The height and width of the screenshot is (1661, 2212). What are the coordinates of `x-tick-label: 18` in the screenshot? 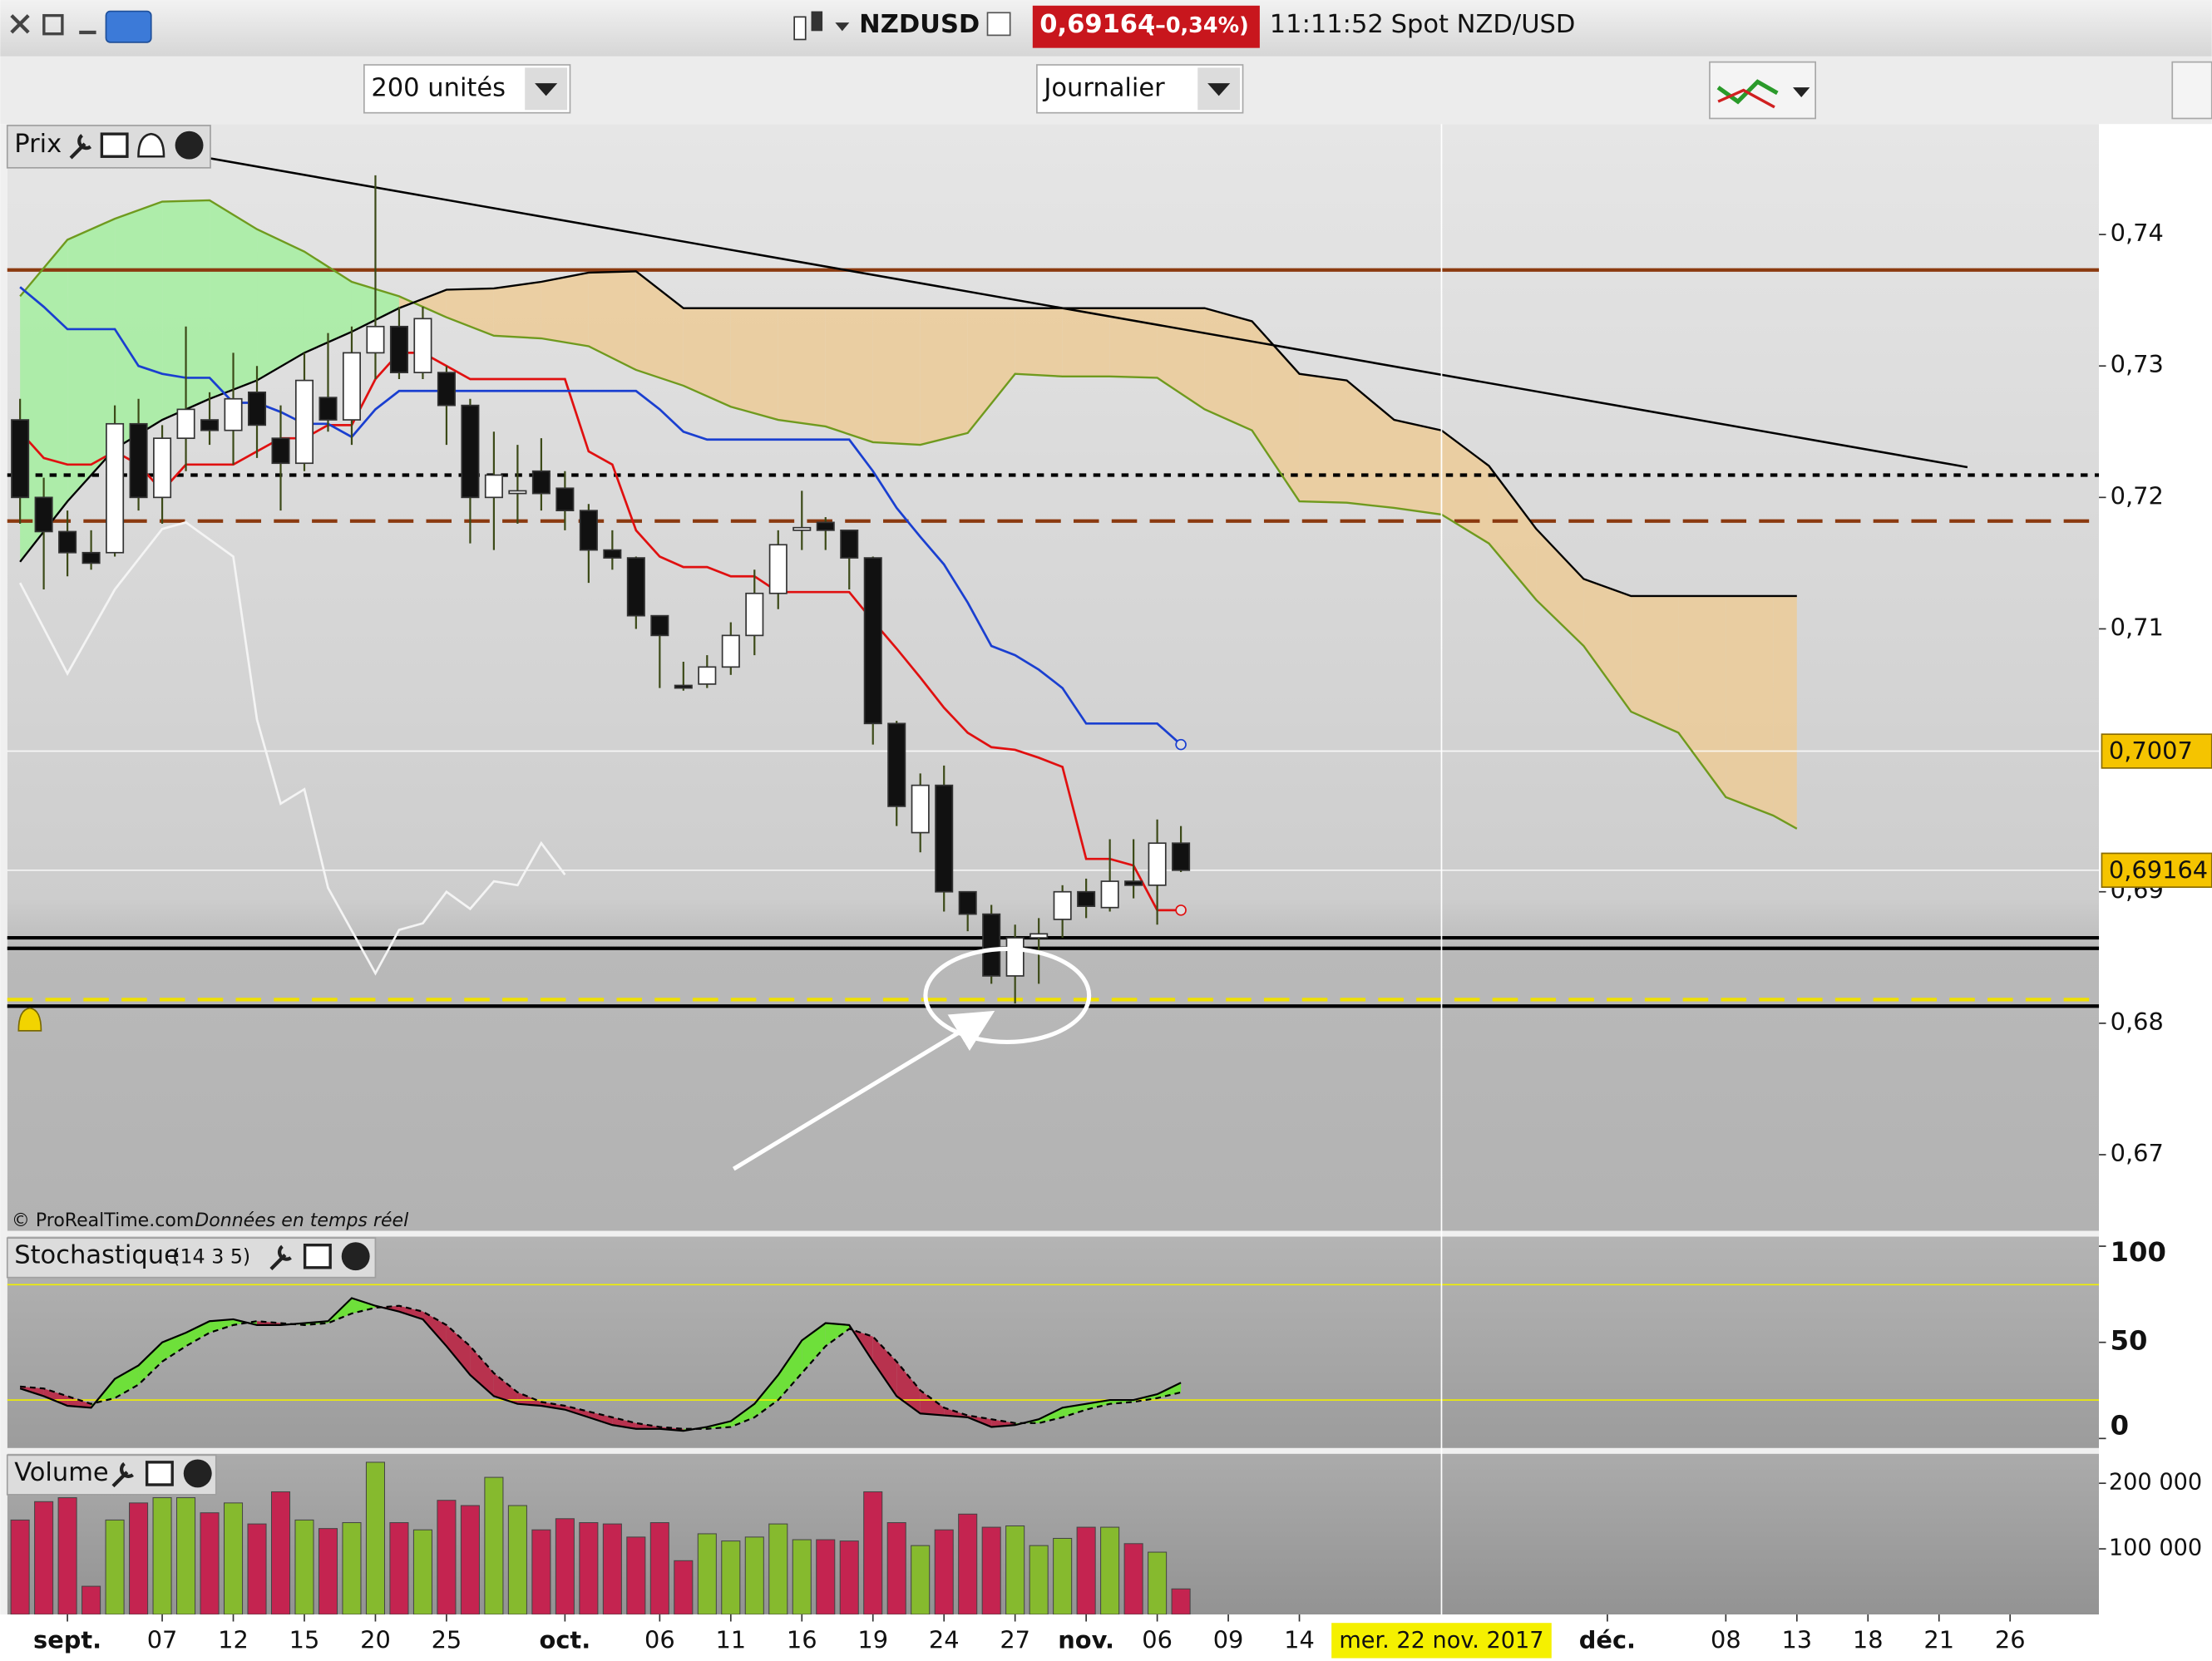 It's located at (1869, 1639).